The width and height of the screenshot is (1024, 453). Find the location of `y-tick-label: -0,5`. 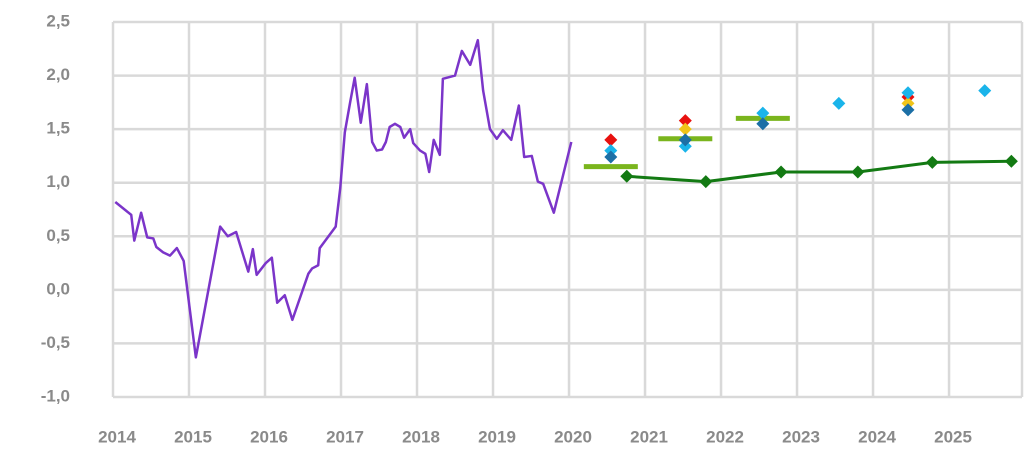

y-tick-label: -0,5 is located at coordinates (55, 342).